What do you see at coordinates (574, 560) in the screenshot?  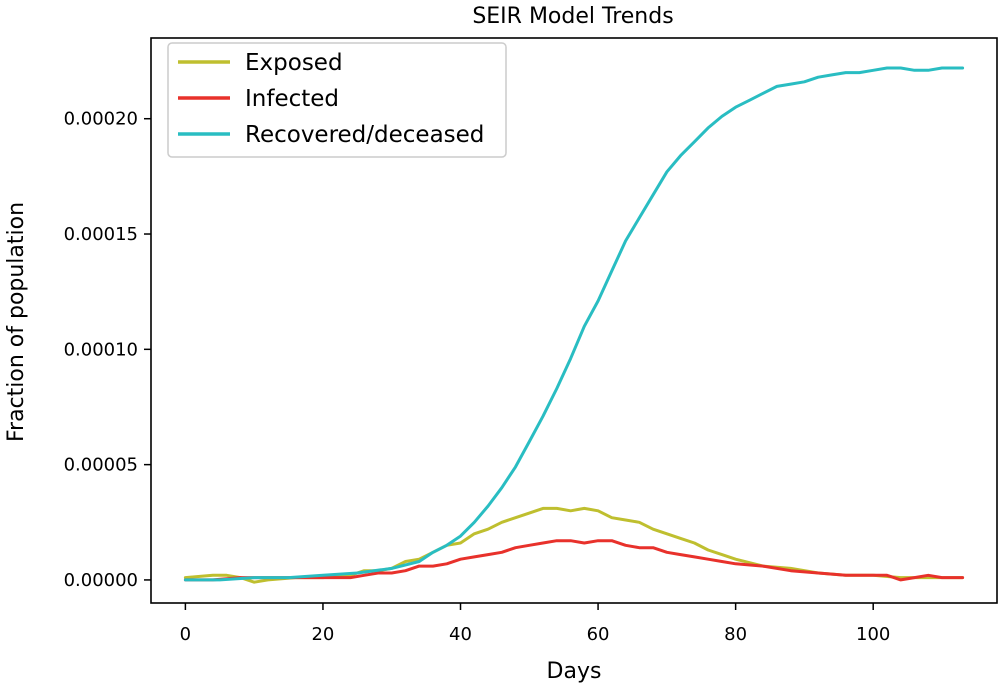 I see `series-line-infected` at bounding box center [574, 560].